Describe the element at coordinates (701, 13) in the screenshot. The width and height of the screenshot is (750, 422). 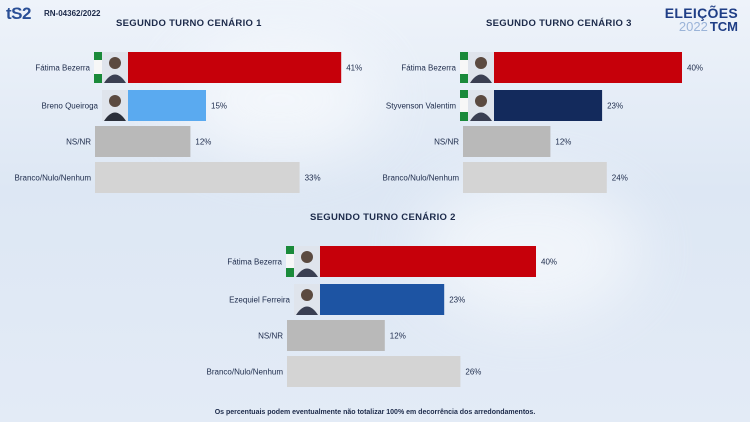
I see `brand-title: ELEIÇÕES` at that location.